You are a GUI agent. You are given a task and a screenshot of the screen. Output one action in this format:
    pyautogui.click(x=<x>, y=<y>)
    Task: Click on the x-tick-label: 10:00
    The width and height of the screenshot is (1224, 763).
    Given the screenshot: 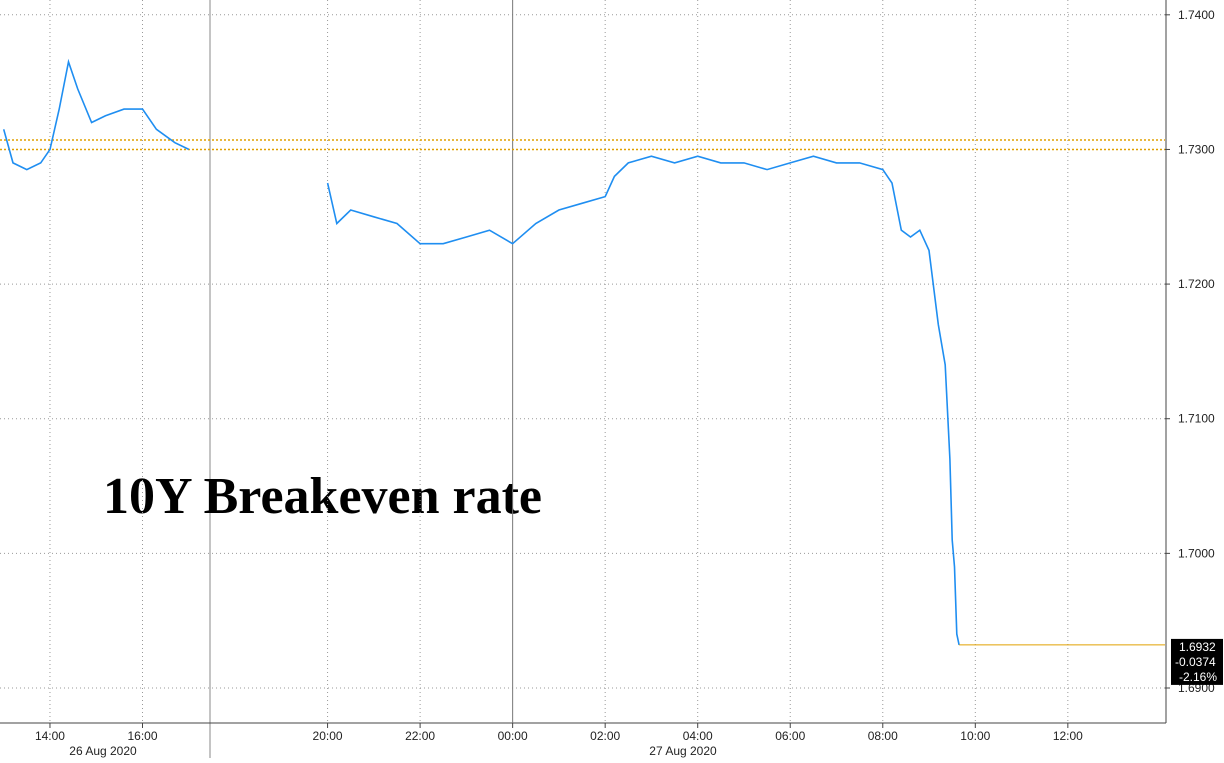 What is the action you would take?
    pyautogui.click(x=975, y=736)
    